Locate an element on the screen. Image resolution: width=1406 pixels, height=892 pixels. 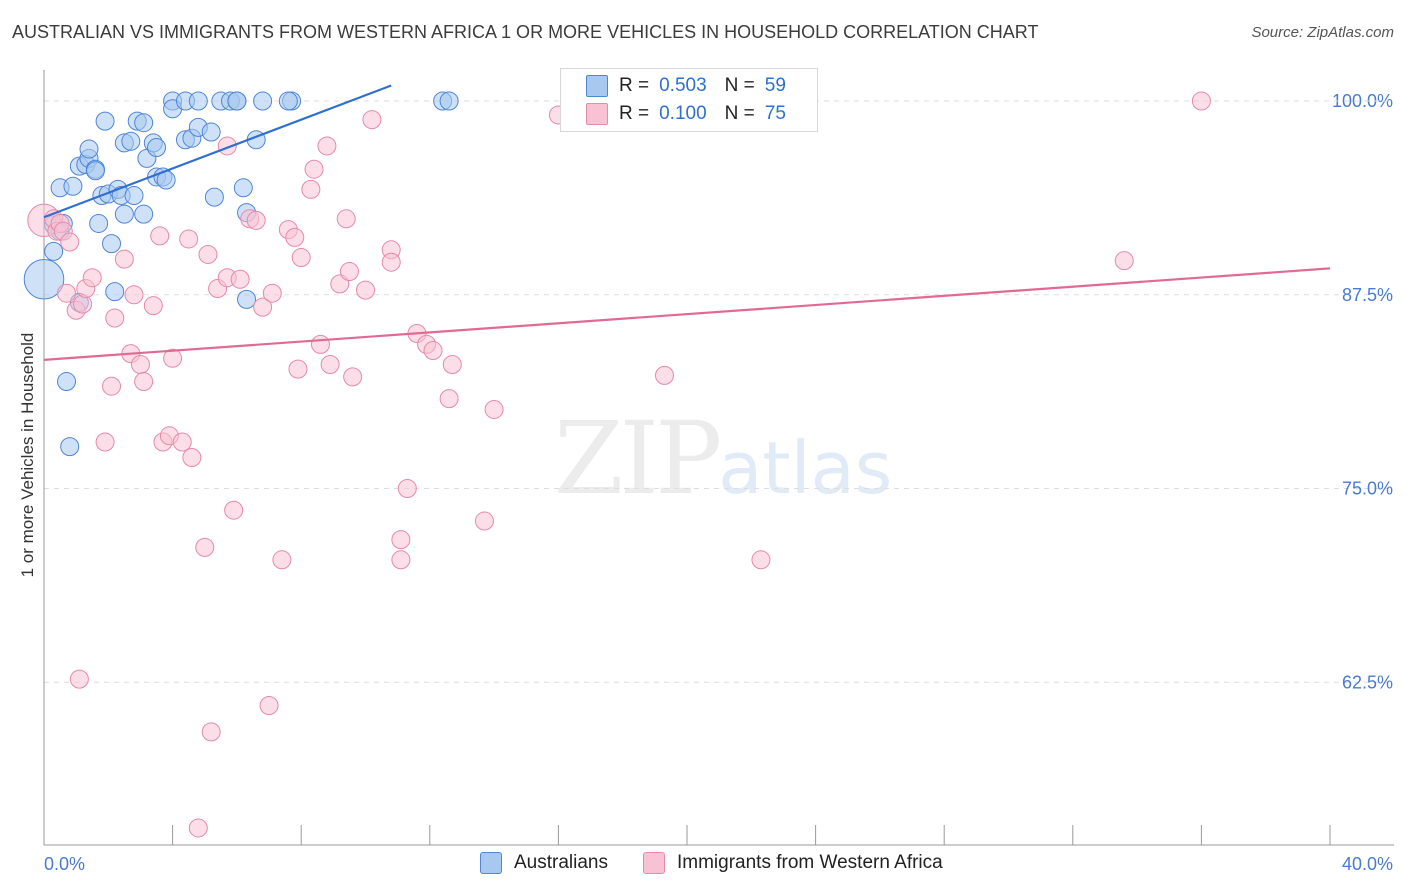
y-tick-label: 75.0% is located at coordinates (1367, 489).